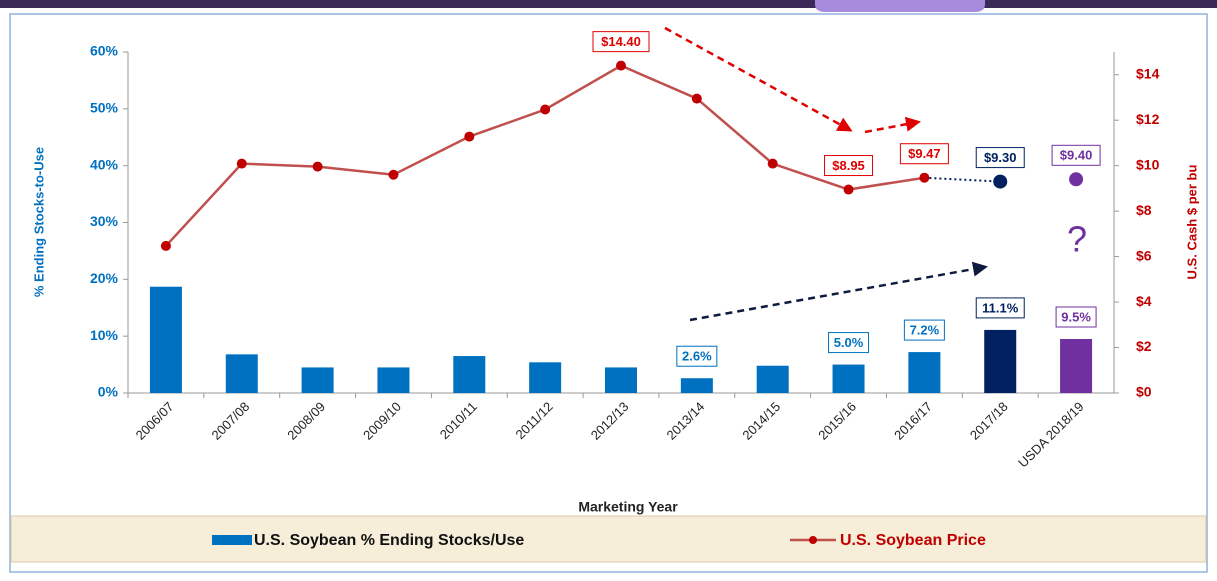 Image resolution: width=1217 pixels, height=581 pixels. What do you see at coordinates (1144, 255) in the screenshot?
I see `y2-tick-label: $6` at bounding box center [1144, 255].